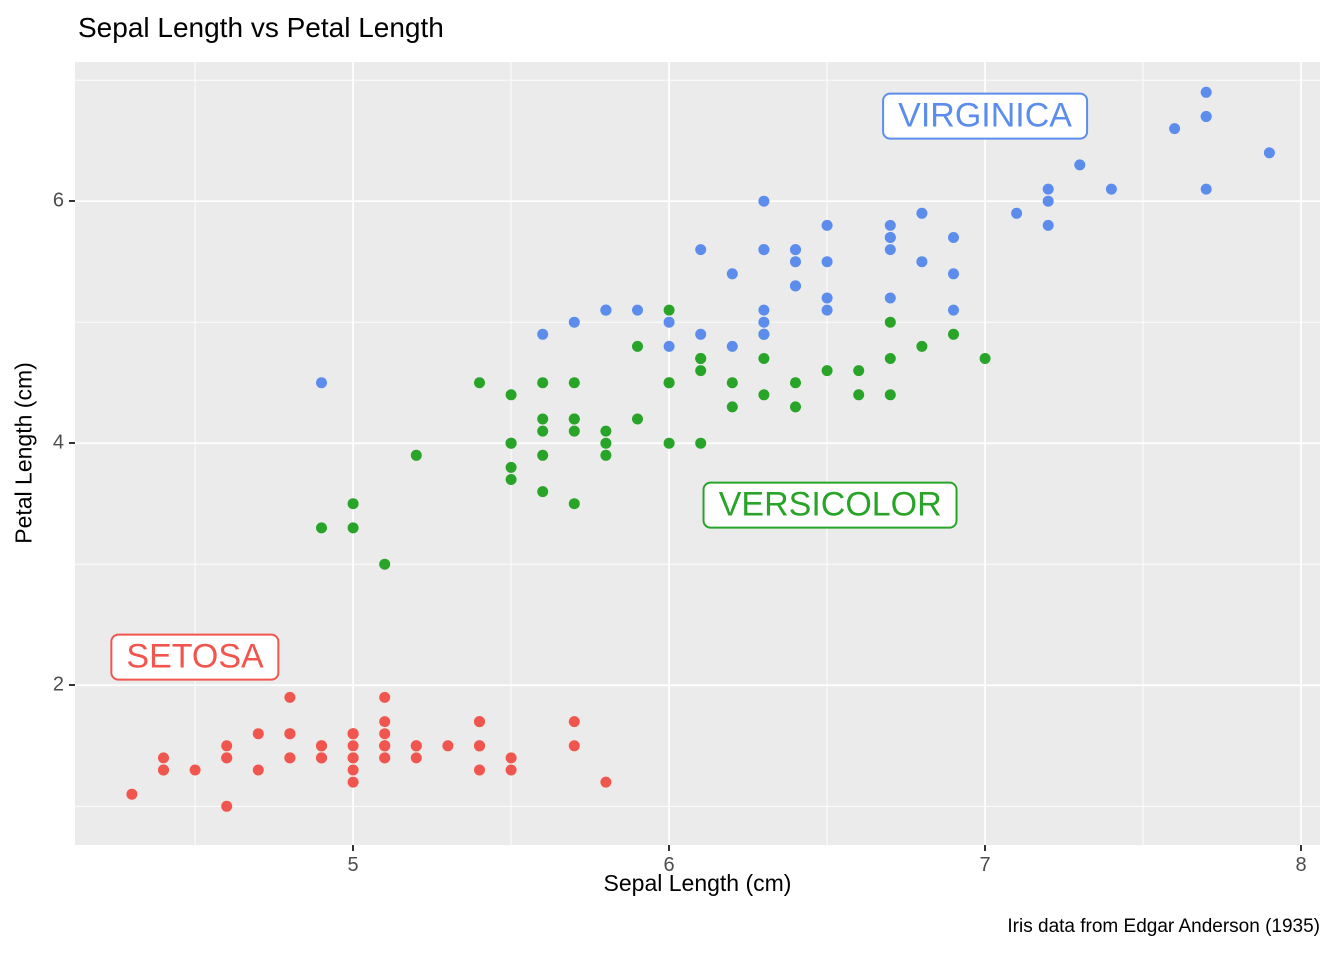 The height and width of the screenshot is (960, 1344). What do you see at coordinates (697, 883) in the screenshot?
I see `x-axis-title: Sepal Length (cm)` at bounding box center [697, 883].